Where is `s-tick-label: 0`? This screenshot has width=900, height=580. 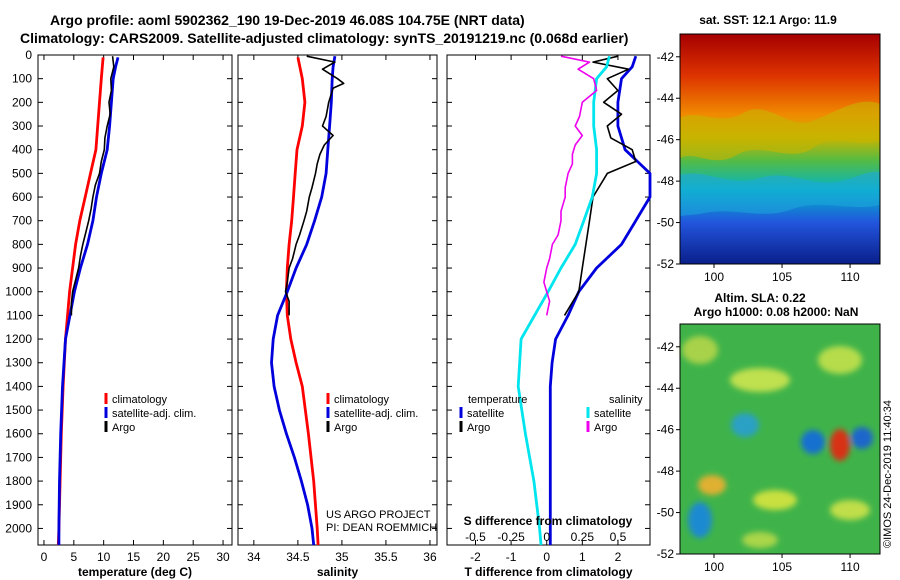
s-tick-label: 0 is located at coordinates (546, 537).